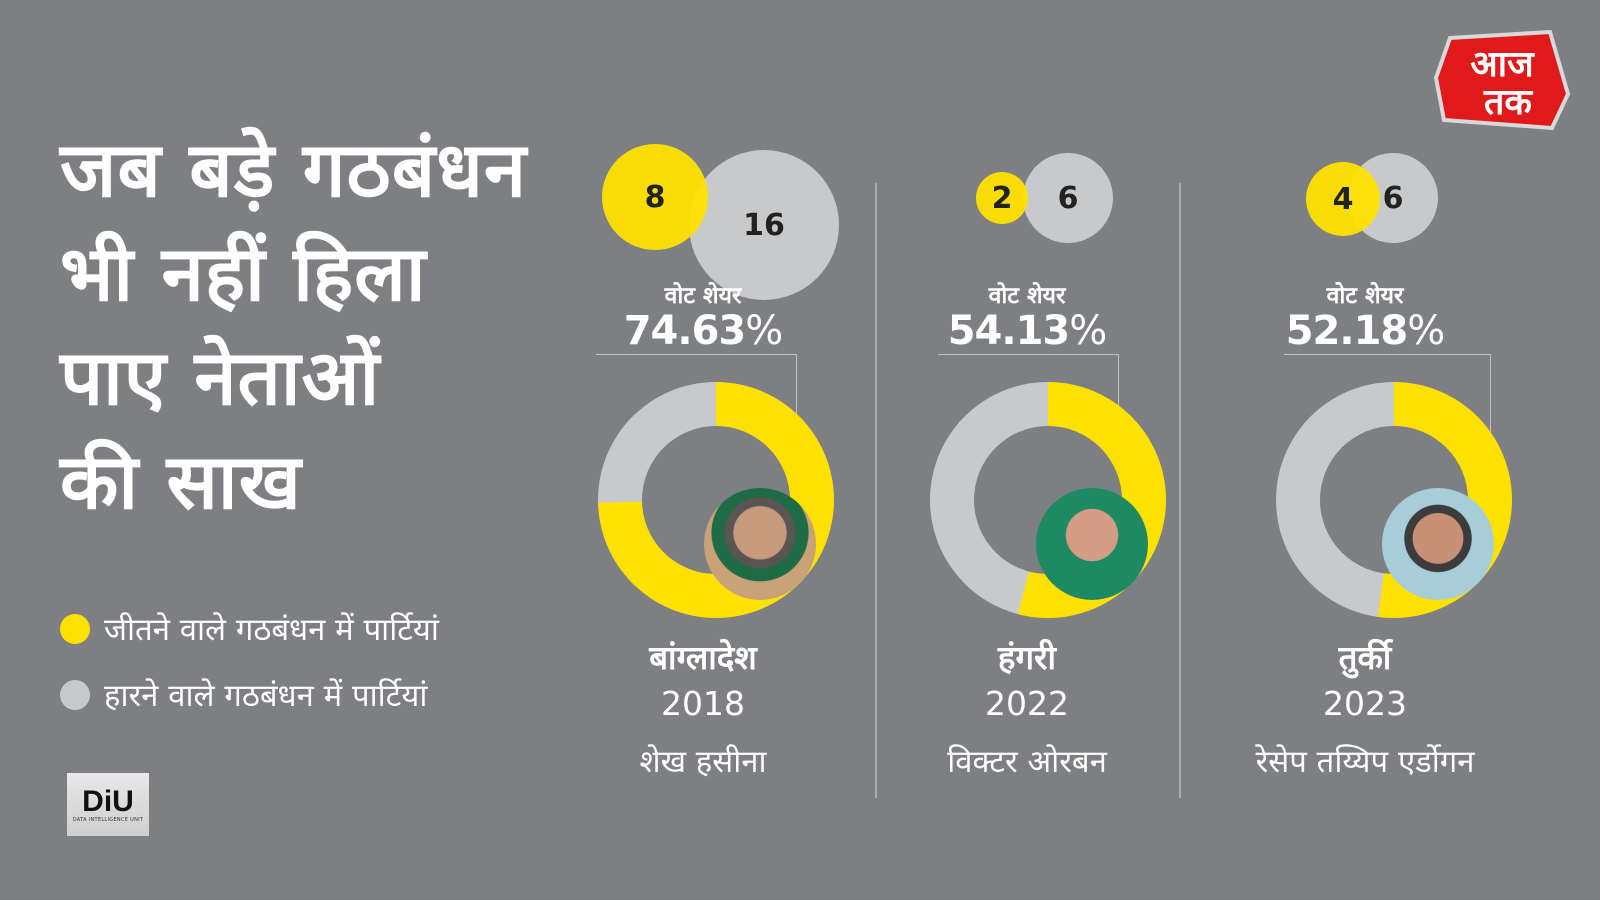 This screenshot has width=1600, height=900. I want to click on winning-bubble: 2, so click(1002, 198).